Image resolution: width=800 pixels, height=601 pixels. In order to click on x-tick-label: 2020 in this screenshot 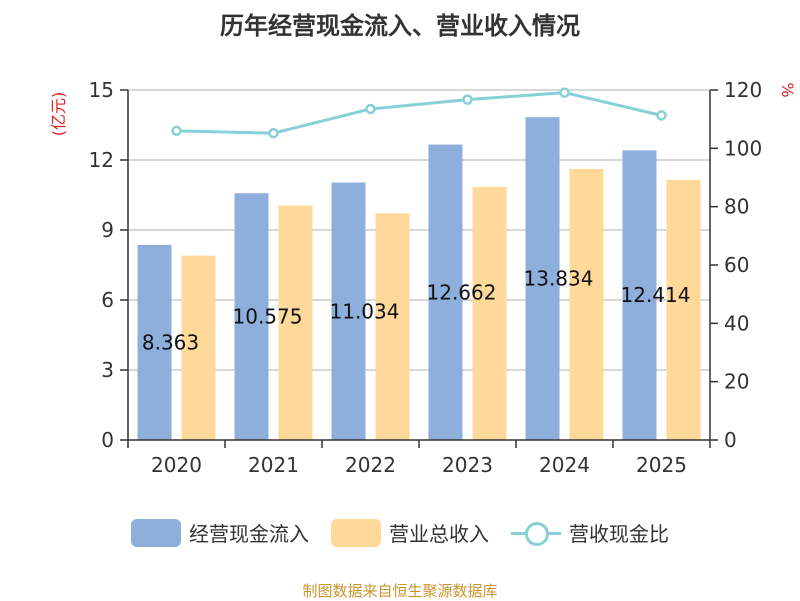, I will do `click(176, 465)`.